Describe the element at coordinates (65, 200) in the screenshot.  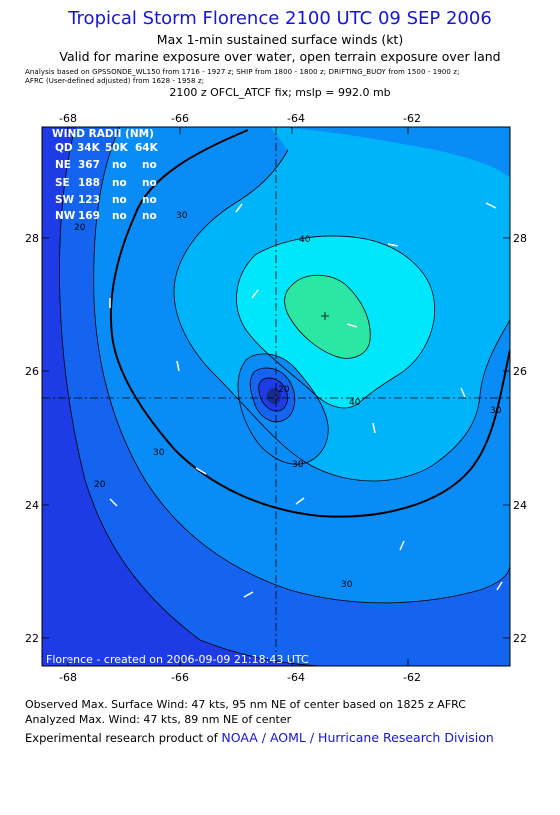
I see `radii-quadrant: SW` at that location.